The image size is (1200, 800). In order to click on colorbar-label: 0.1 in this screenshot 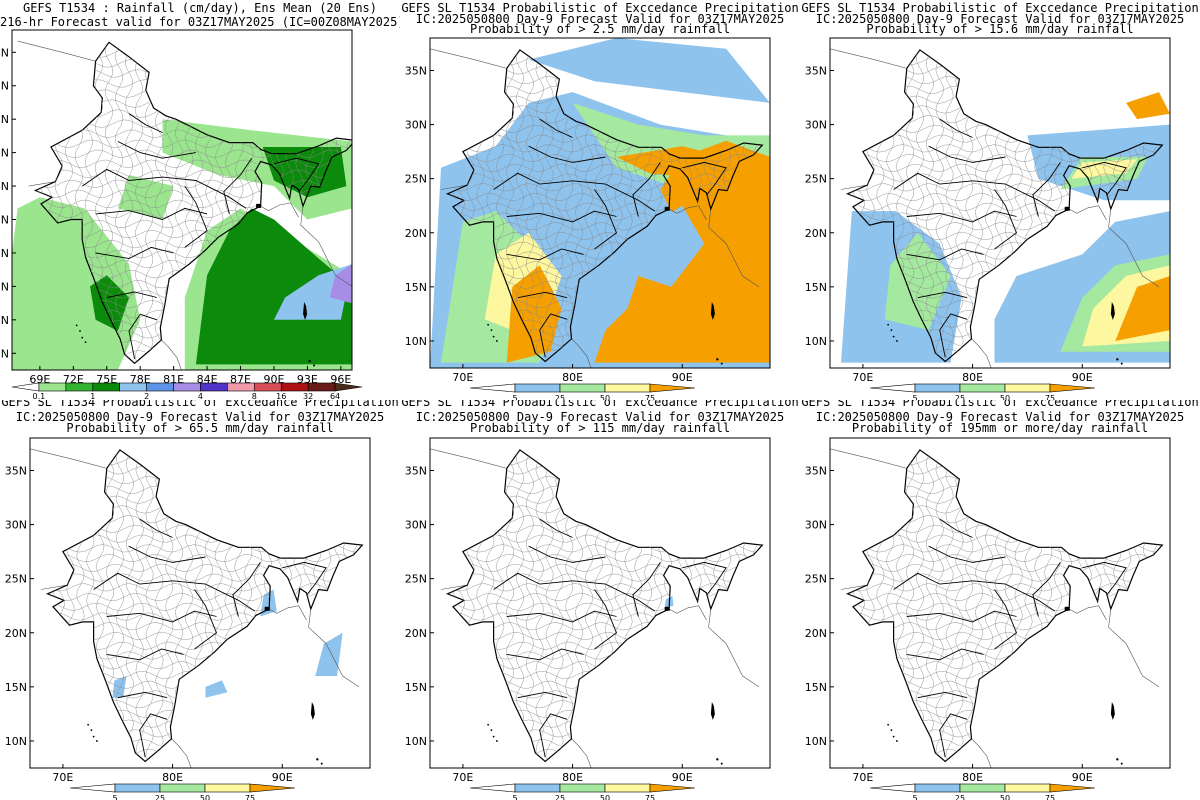, I will do `click(39, 396)`.